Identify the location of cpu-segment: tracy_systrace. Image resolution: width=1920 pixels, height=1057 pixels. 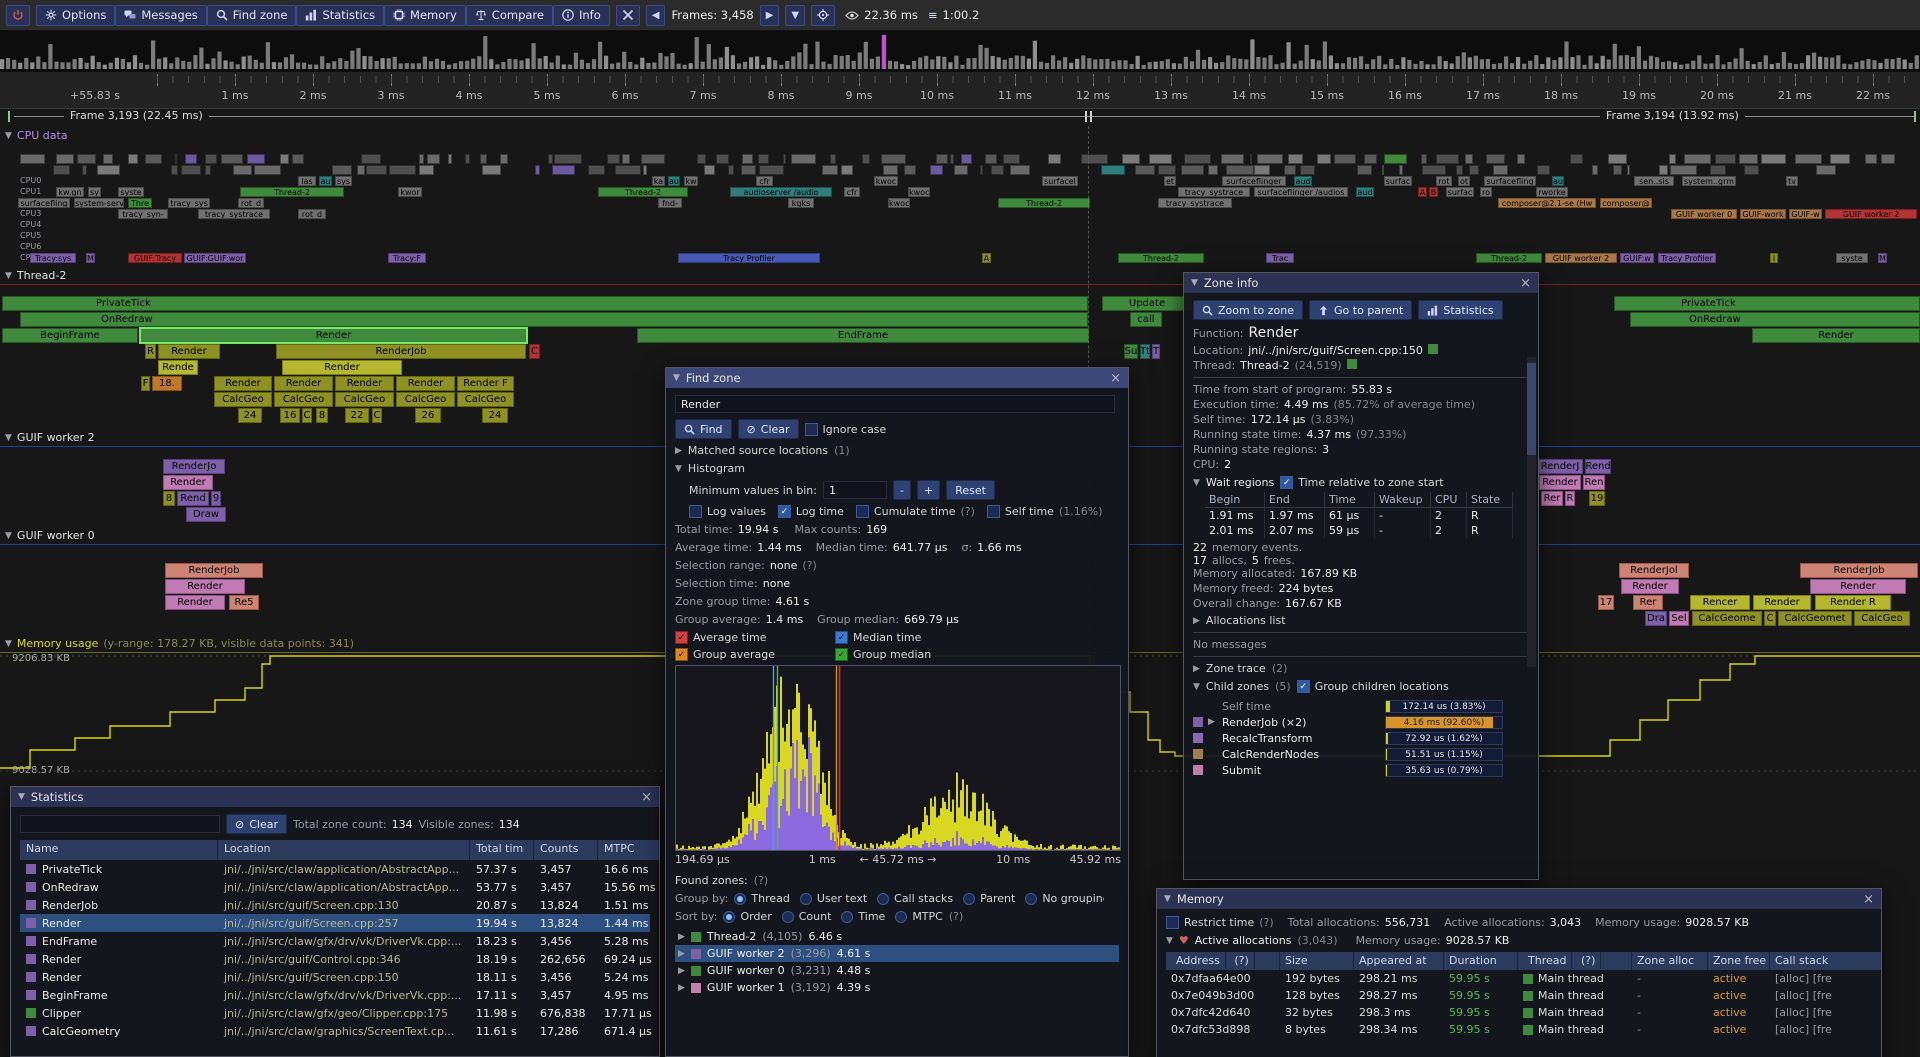
(1214, 192).